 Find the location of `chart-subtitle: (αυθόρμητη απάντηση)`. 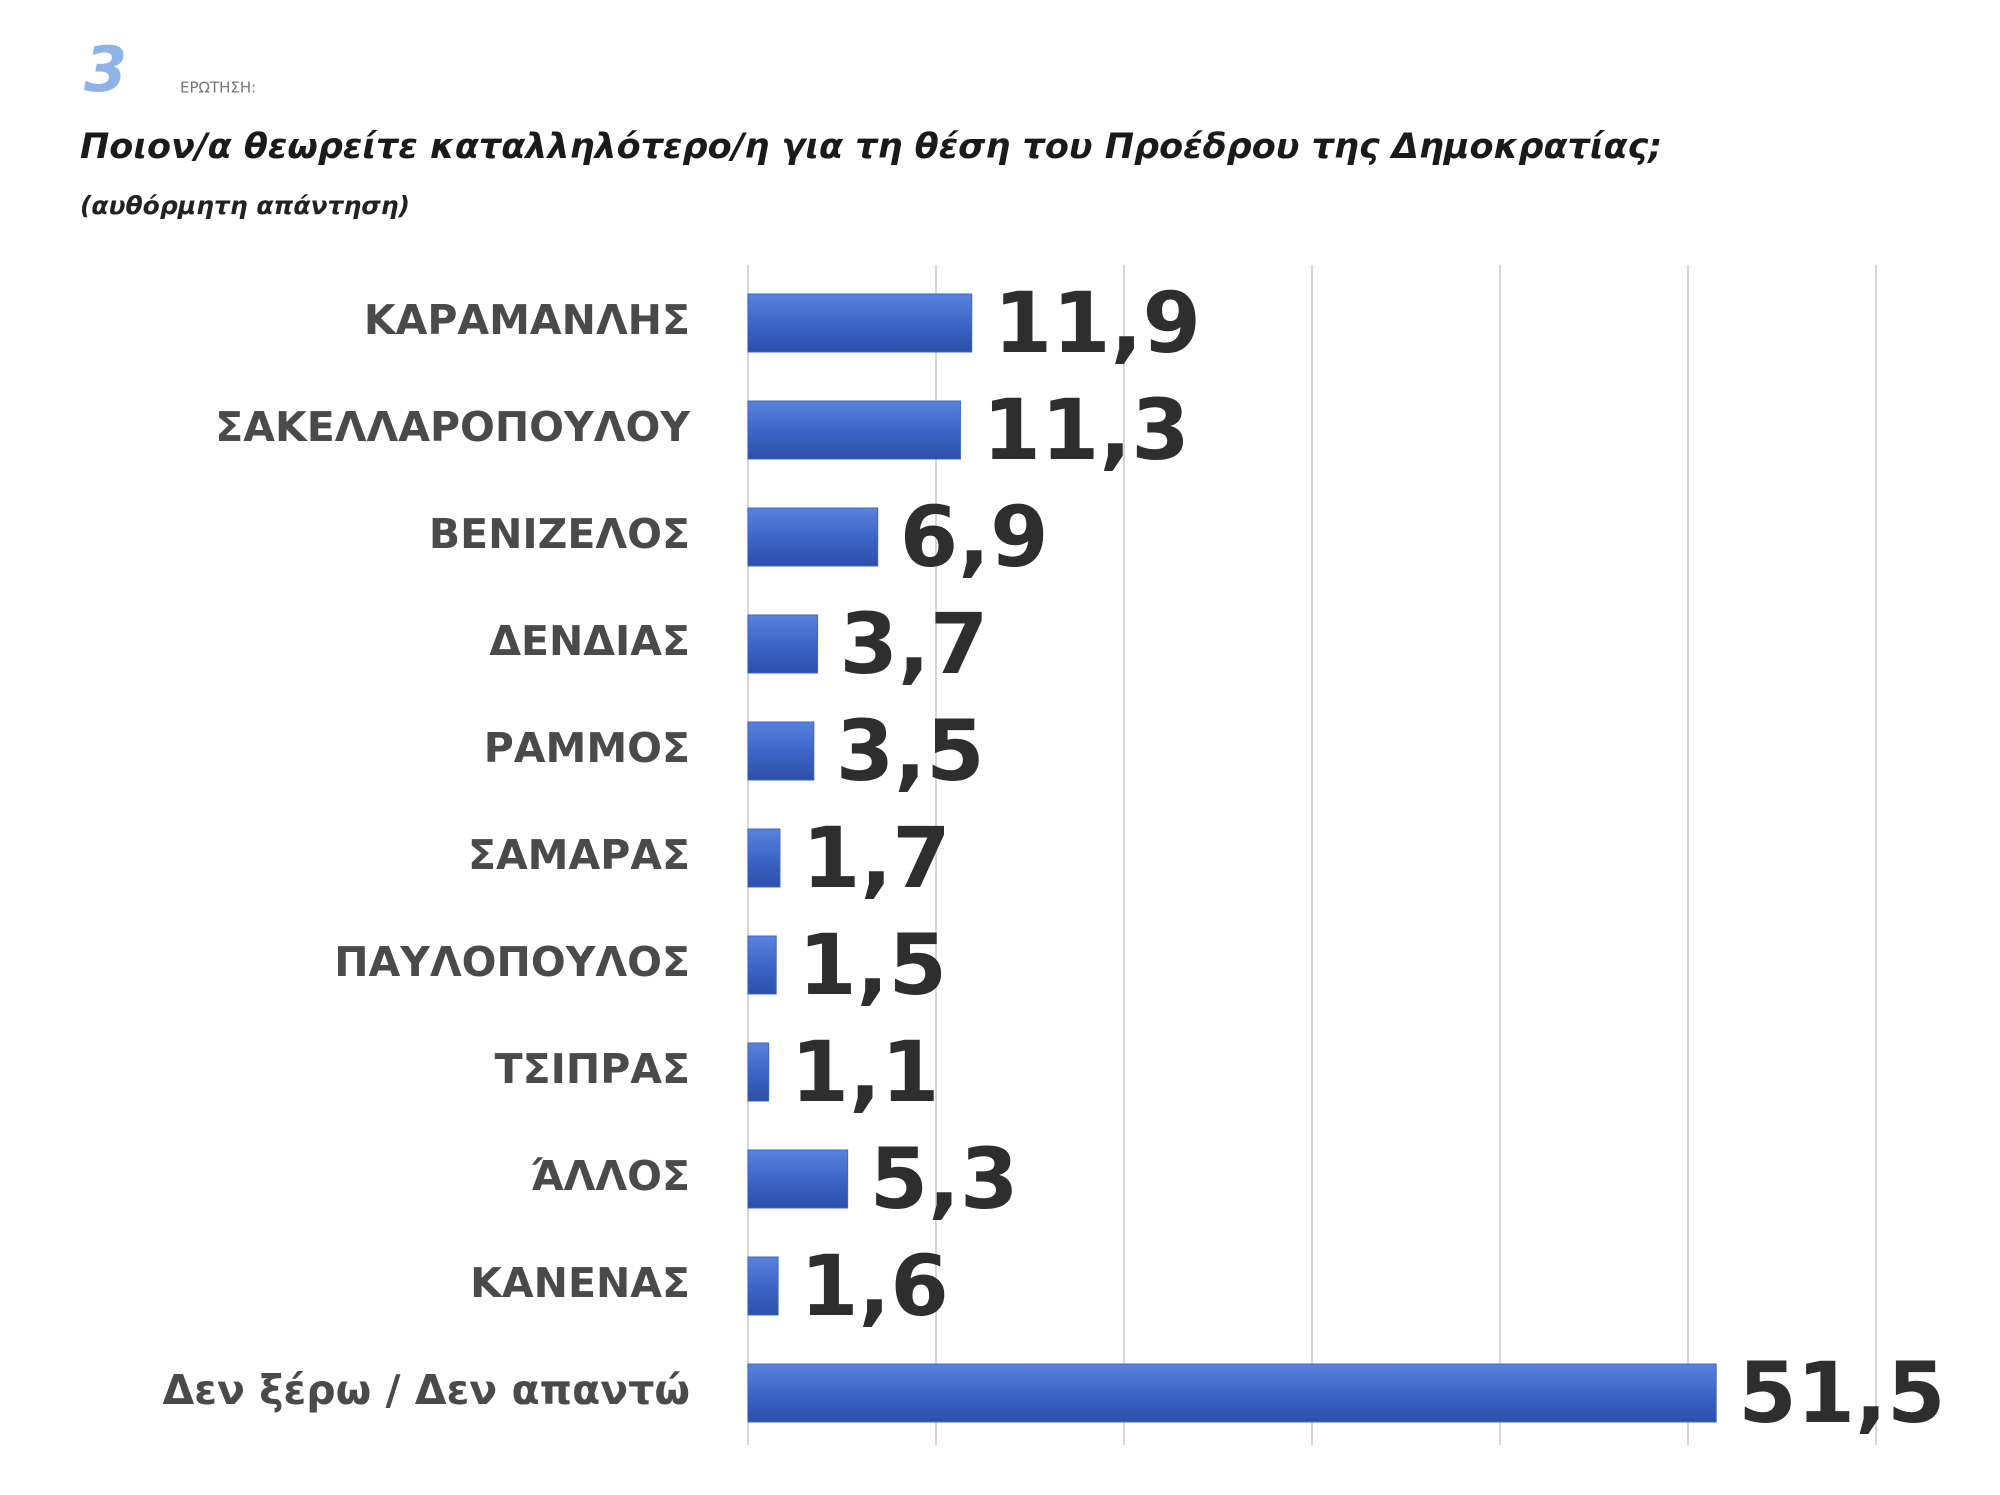

chart-subtitle: (αυθόρμητη απάντηση) is located at coordinates (245, 205).